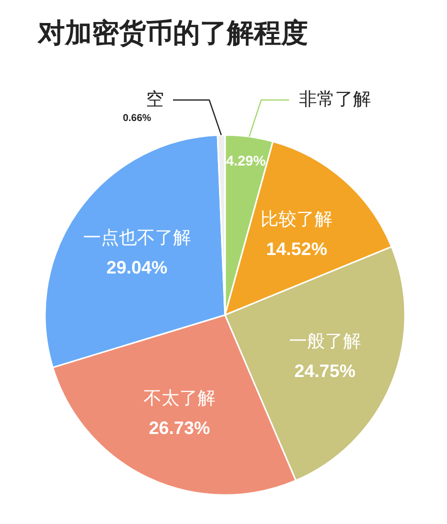  Describe the element at coordinates (155, 99) in the screenshot. I see `slice-label: 空` at that location.